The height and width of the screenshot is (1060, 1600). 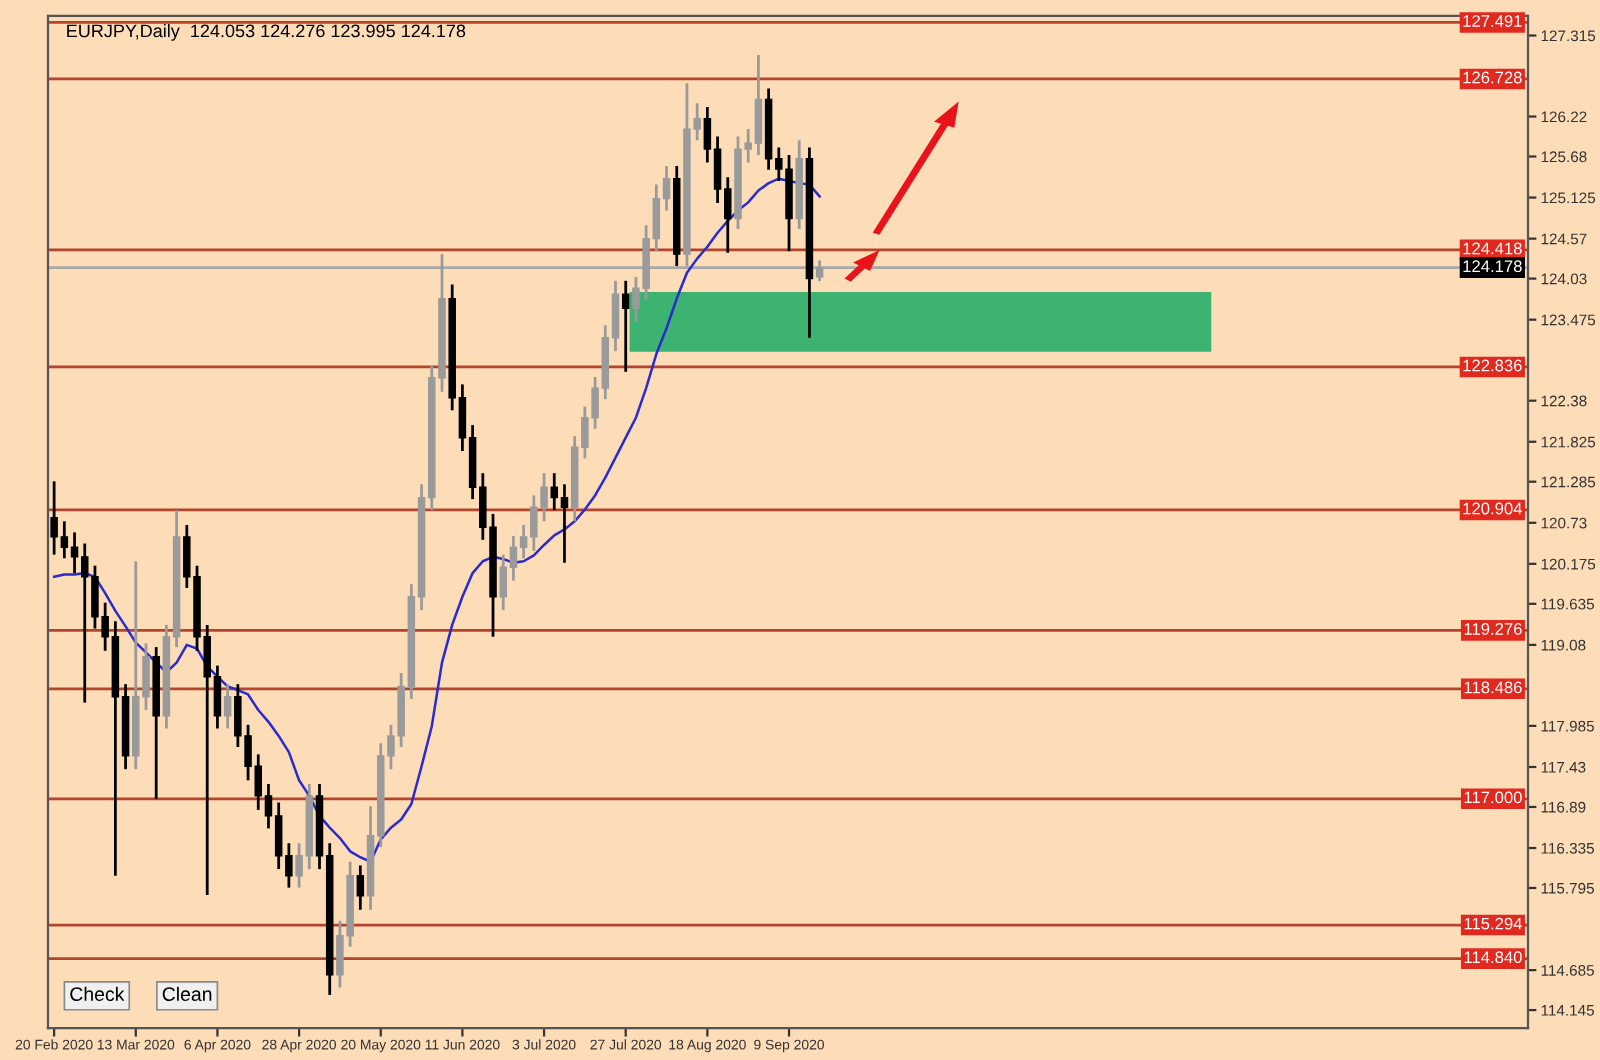 What do you see at coordinates (187, 994) in the screenshot?
I see `annotation: Clean` at bounding box center [187, 994].